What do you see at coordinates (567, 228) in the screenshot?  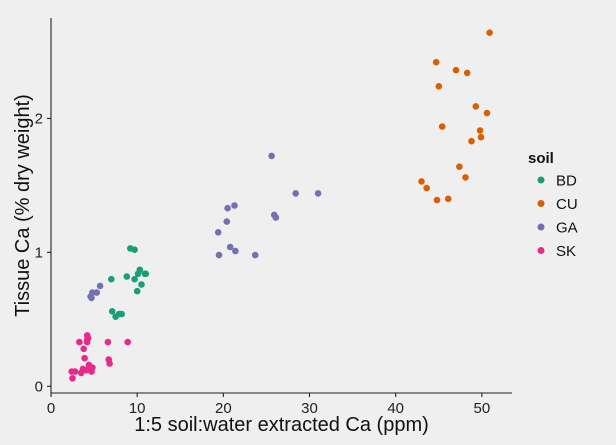 I see `legend-label-ga: GA` at bounding box center [567, 228].